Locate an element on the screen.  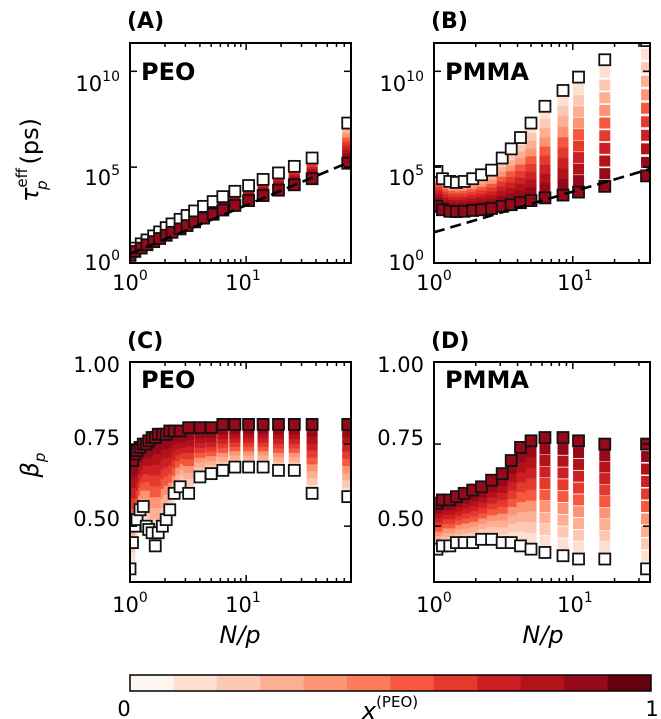
plot-area is located at coordinates (240, 189).